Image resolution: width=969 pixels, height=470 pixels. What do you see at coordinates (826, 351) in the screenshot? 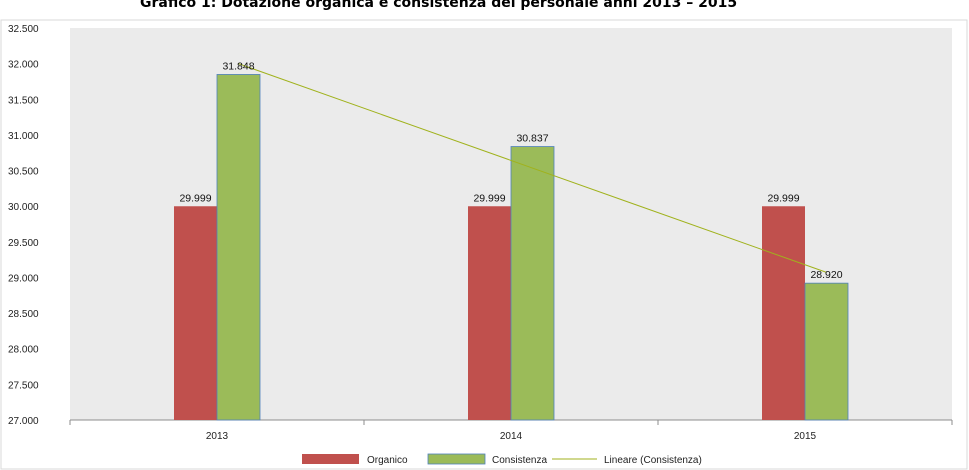
I see `bar-consistenza-2015` at bounding box center [826, 351].